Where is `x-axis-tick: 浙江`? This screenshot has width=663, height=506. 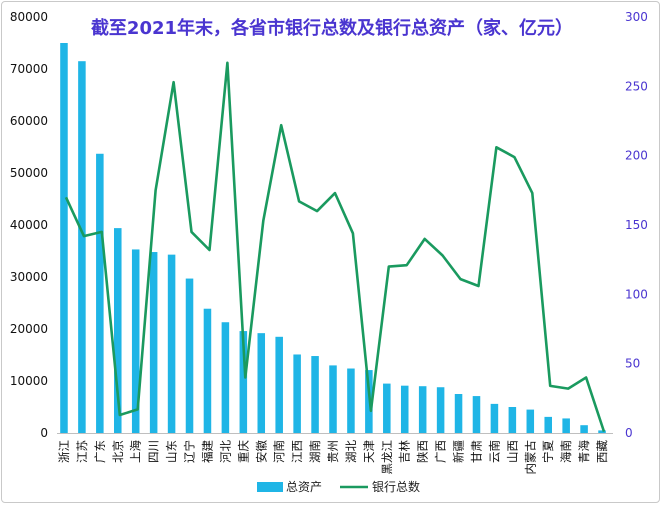 x-axis-tick: 浙江 is located at coordinates (64, 451).